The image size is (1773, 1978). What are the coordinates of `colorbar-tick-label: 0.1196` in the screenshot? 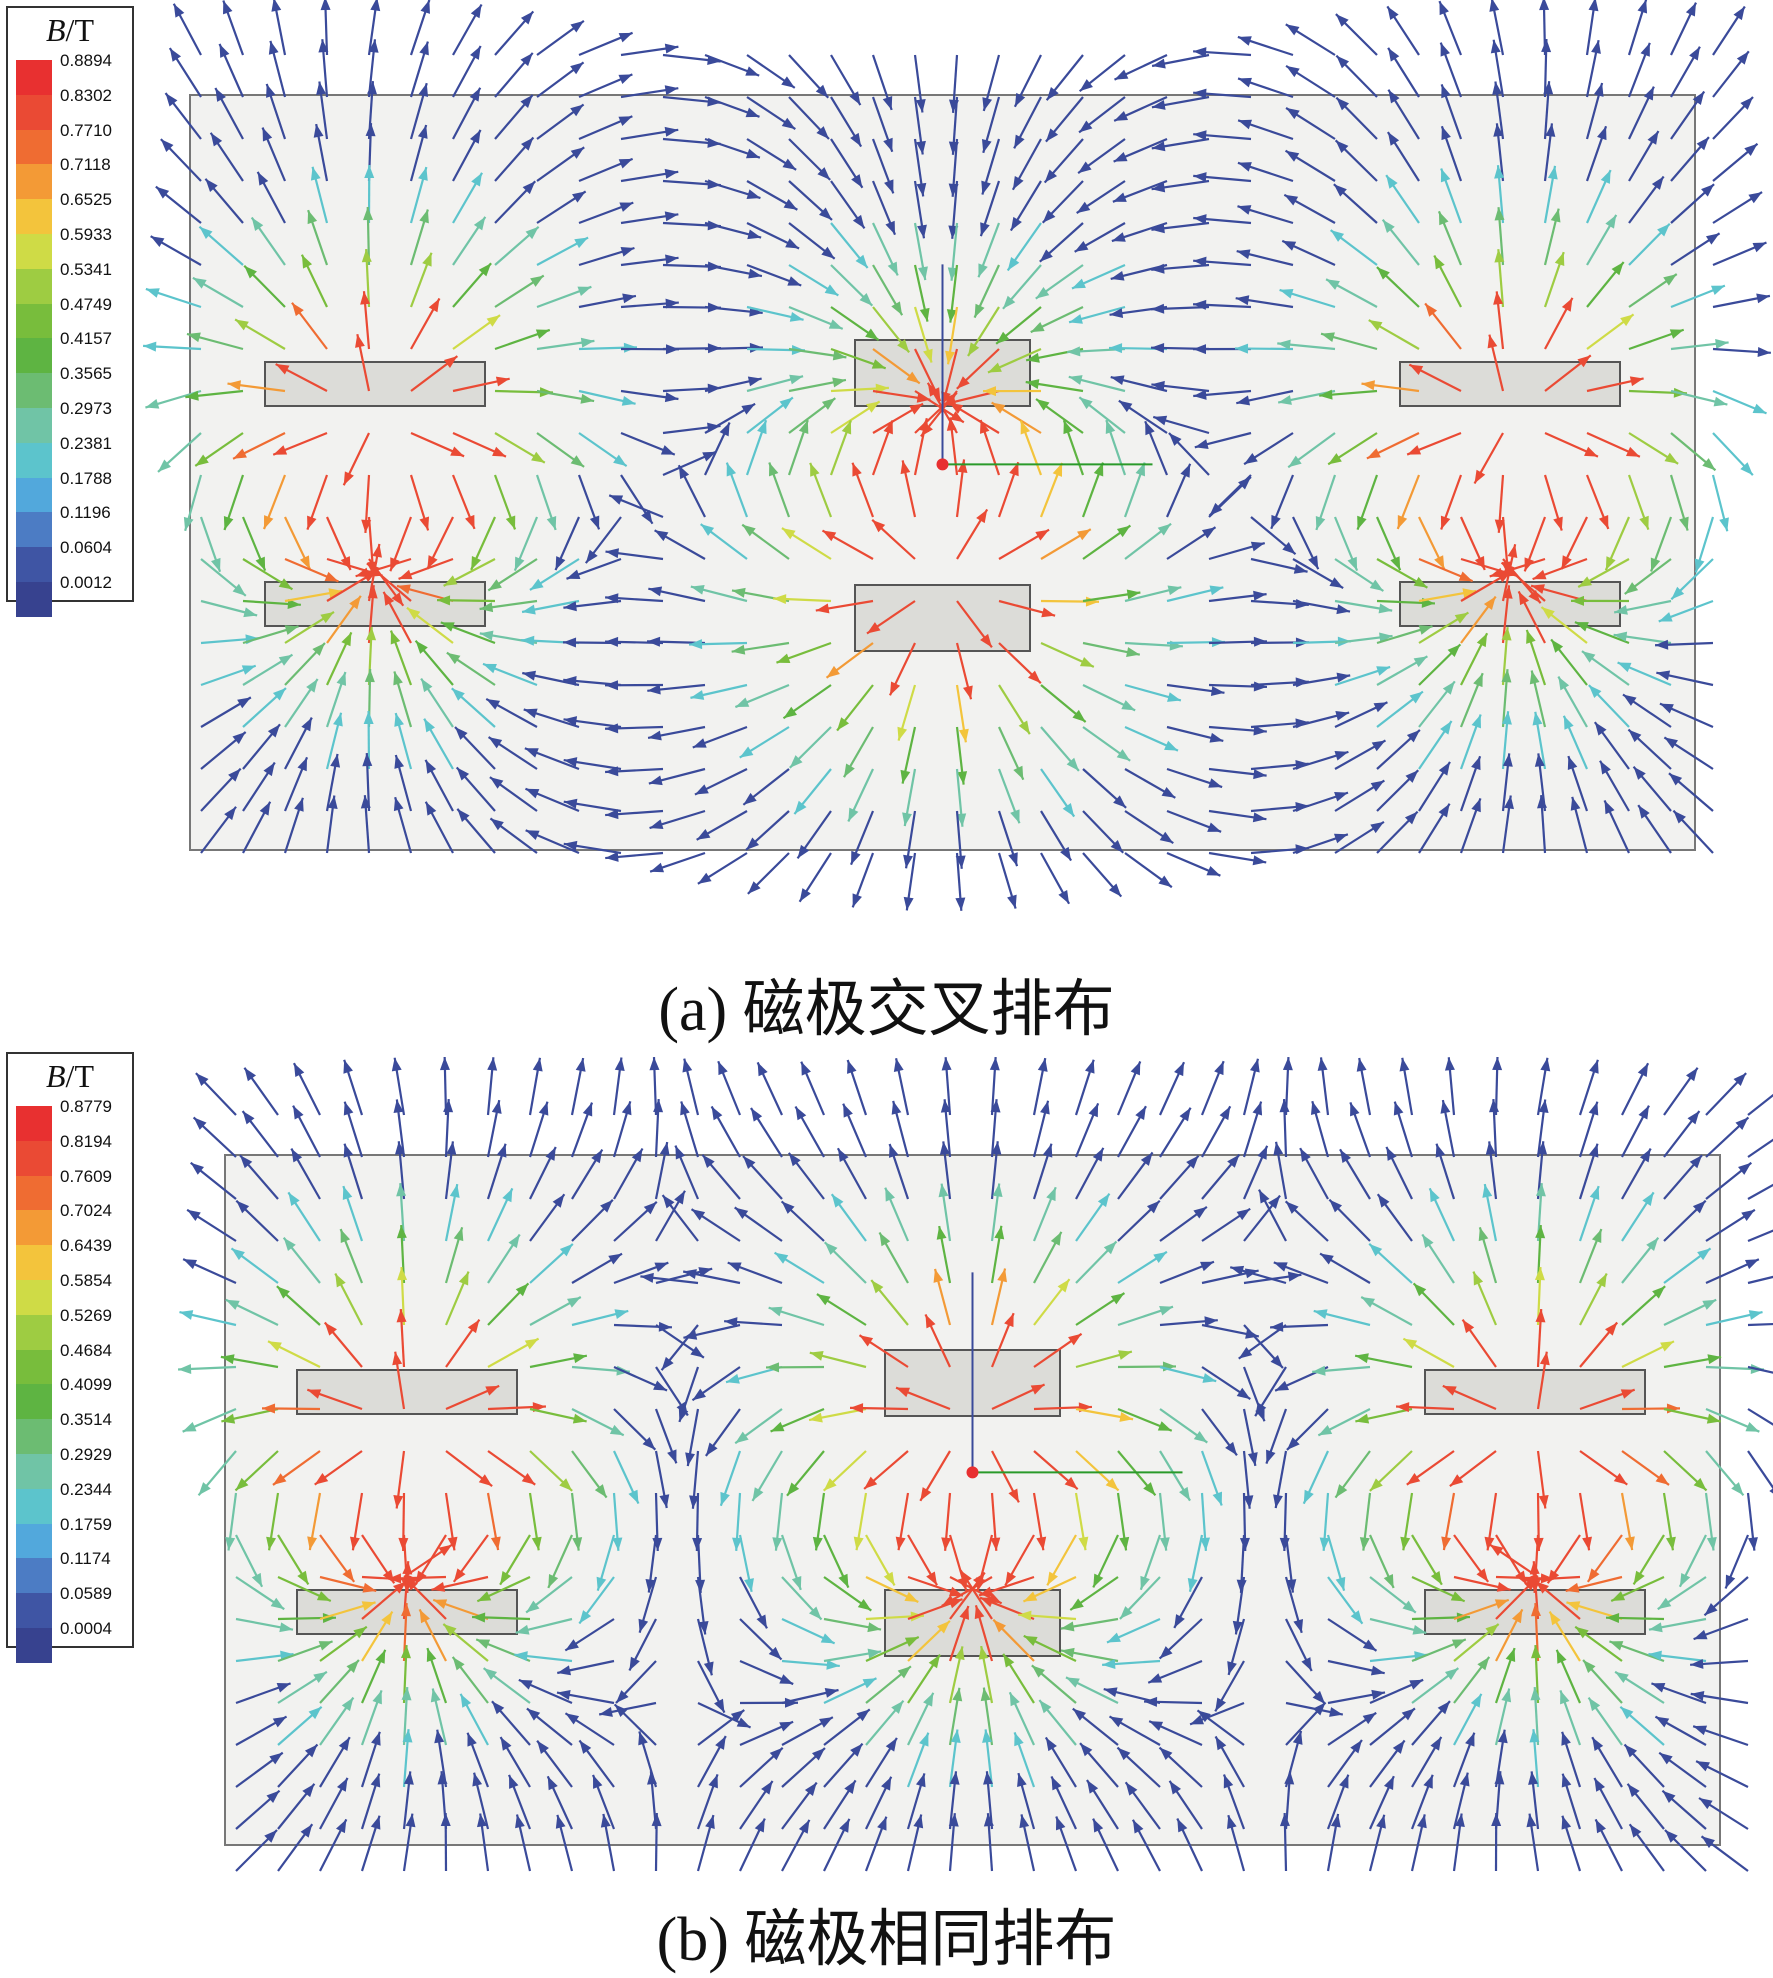 It's located at (85, 513).